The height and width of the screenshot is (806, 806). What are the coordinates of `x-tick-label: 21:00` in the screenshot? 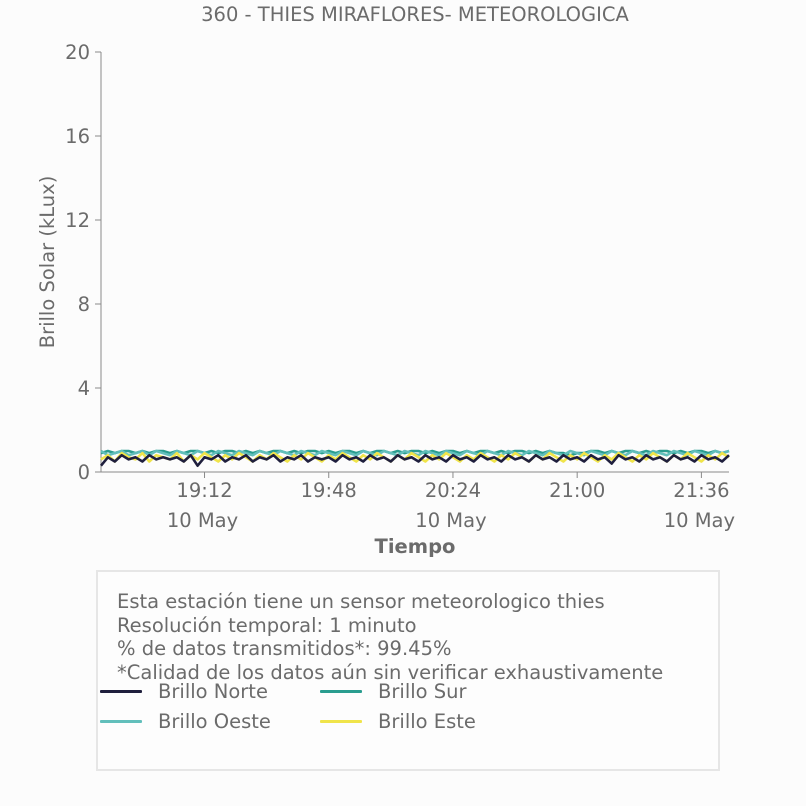 It's located at (577, 490).